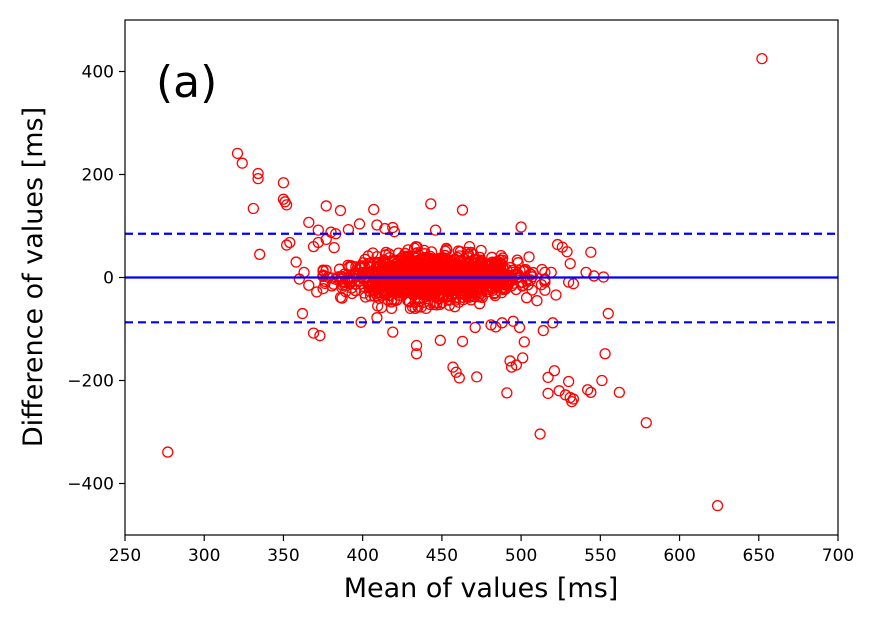  Describe the element at coordinates (759, 556) in the screenshot. I see `x-tick-label: 650` at that location.